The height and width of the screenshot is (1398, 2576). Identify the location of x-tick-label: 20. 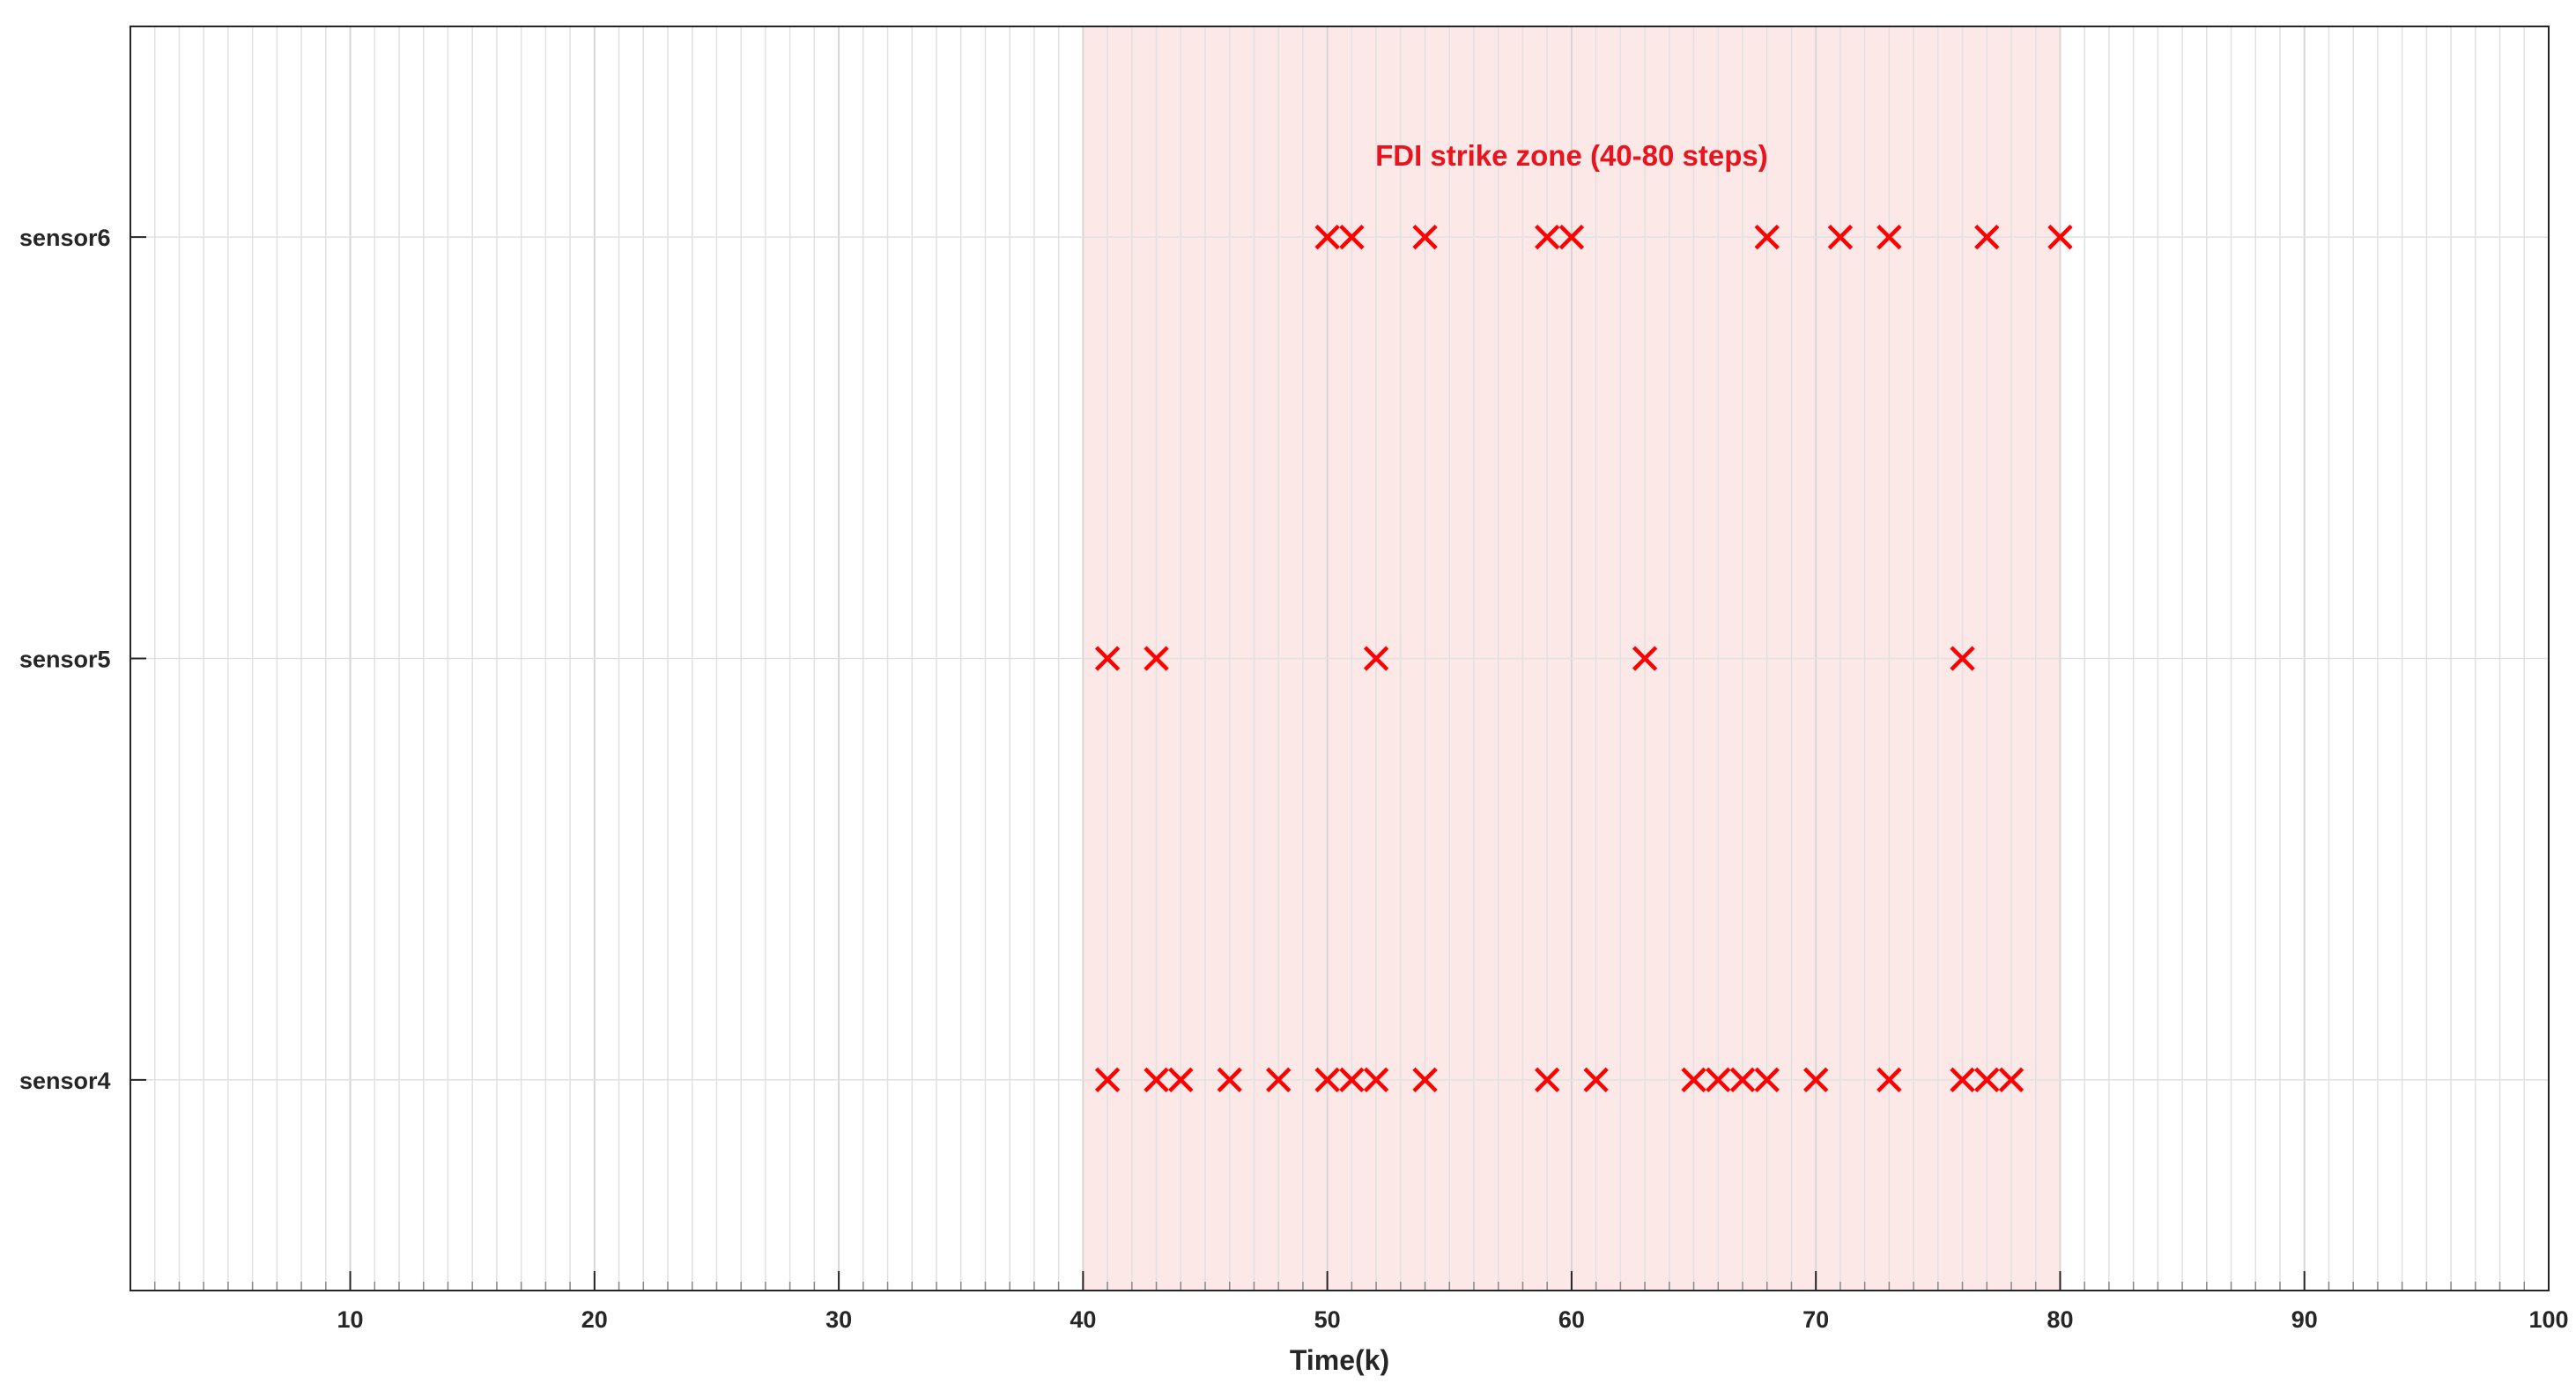
(595, 1319).